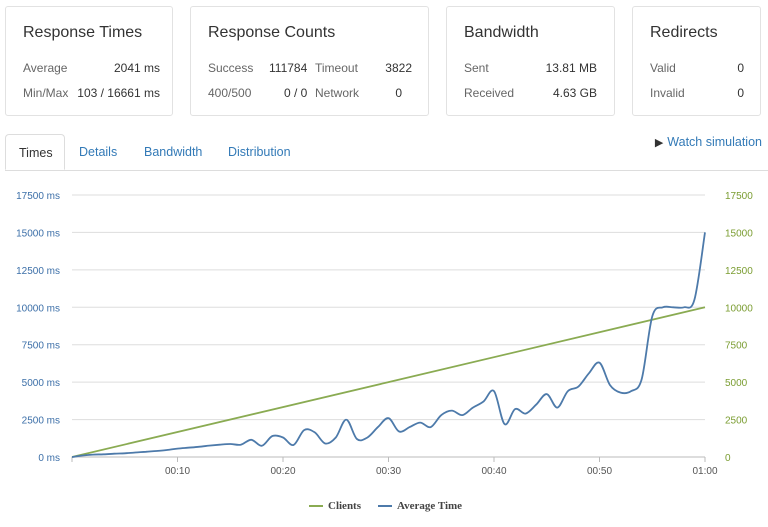 The width and height of the screenshot is (768, 527). Describe the element at coordinates (46, 93) in the screenshot. I see `minmax-label: Min/Max` at that location.